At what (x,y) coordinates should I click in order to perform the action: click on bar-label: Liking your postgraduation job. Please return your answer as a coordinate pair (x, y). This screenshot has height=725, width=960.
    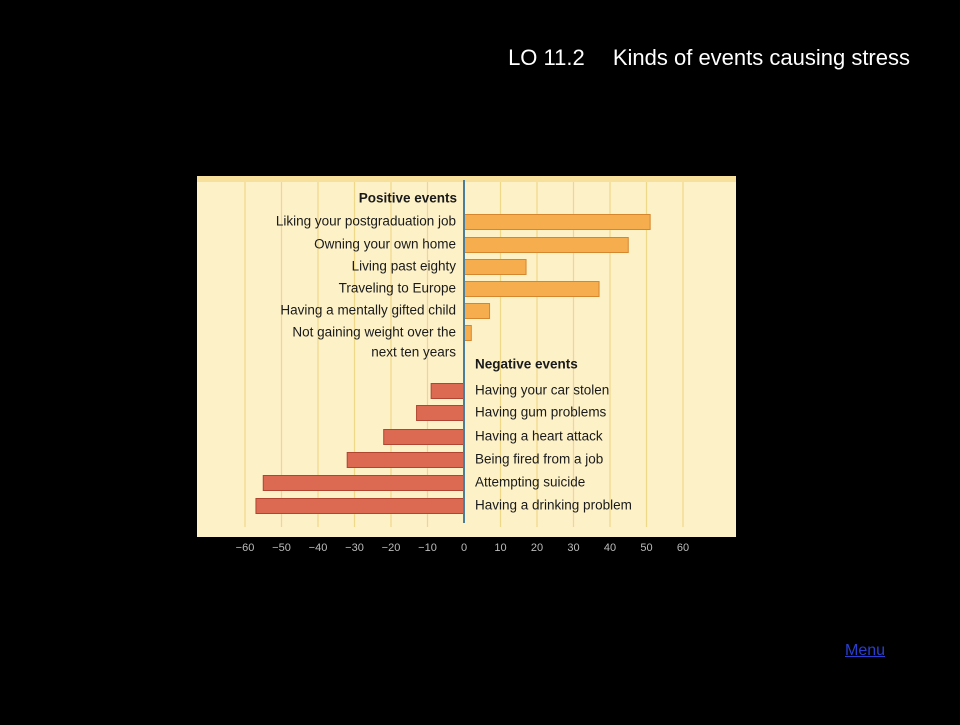
    Looking at the image, I should click on (366, 221).